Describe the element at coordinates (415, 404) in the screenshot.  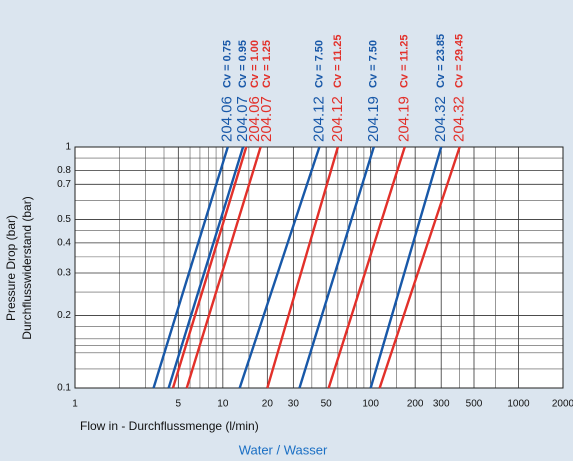
I see `x-tick-label: 200` at that location.